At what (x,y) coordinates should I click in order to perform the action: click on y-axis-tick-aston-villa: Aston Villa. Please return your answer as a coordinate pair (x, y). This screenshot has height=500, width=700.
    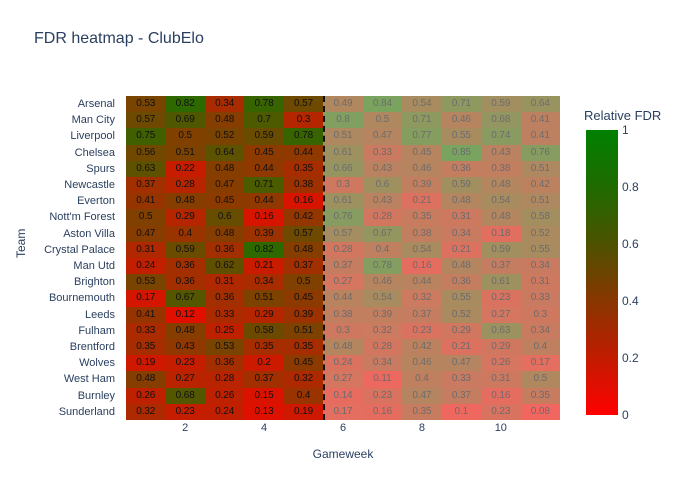
    Looking at the image, I should click on (89, 233).